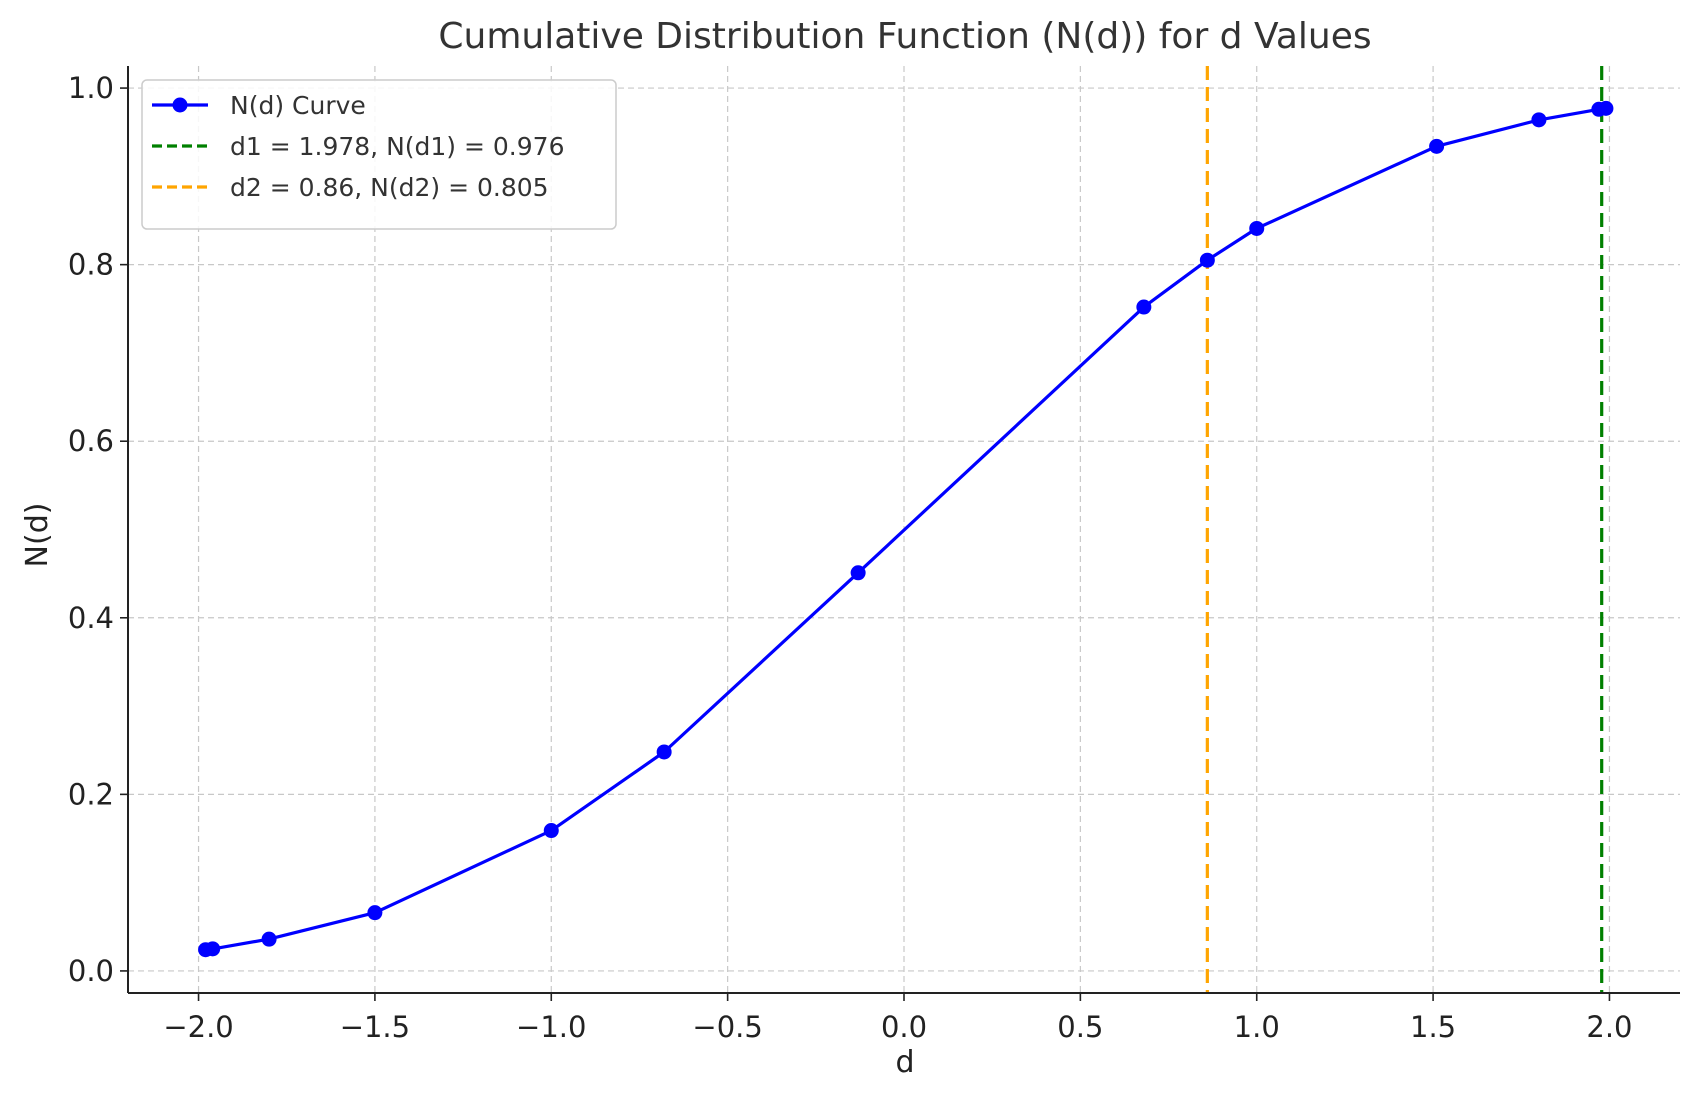 The height and width of the screenshot is (1097, 1697). What do you see at coordinates (1609, 1027) in the screenshot?
I see `x-tick-label: 2.0` at bounding box center [1609, 1027].